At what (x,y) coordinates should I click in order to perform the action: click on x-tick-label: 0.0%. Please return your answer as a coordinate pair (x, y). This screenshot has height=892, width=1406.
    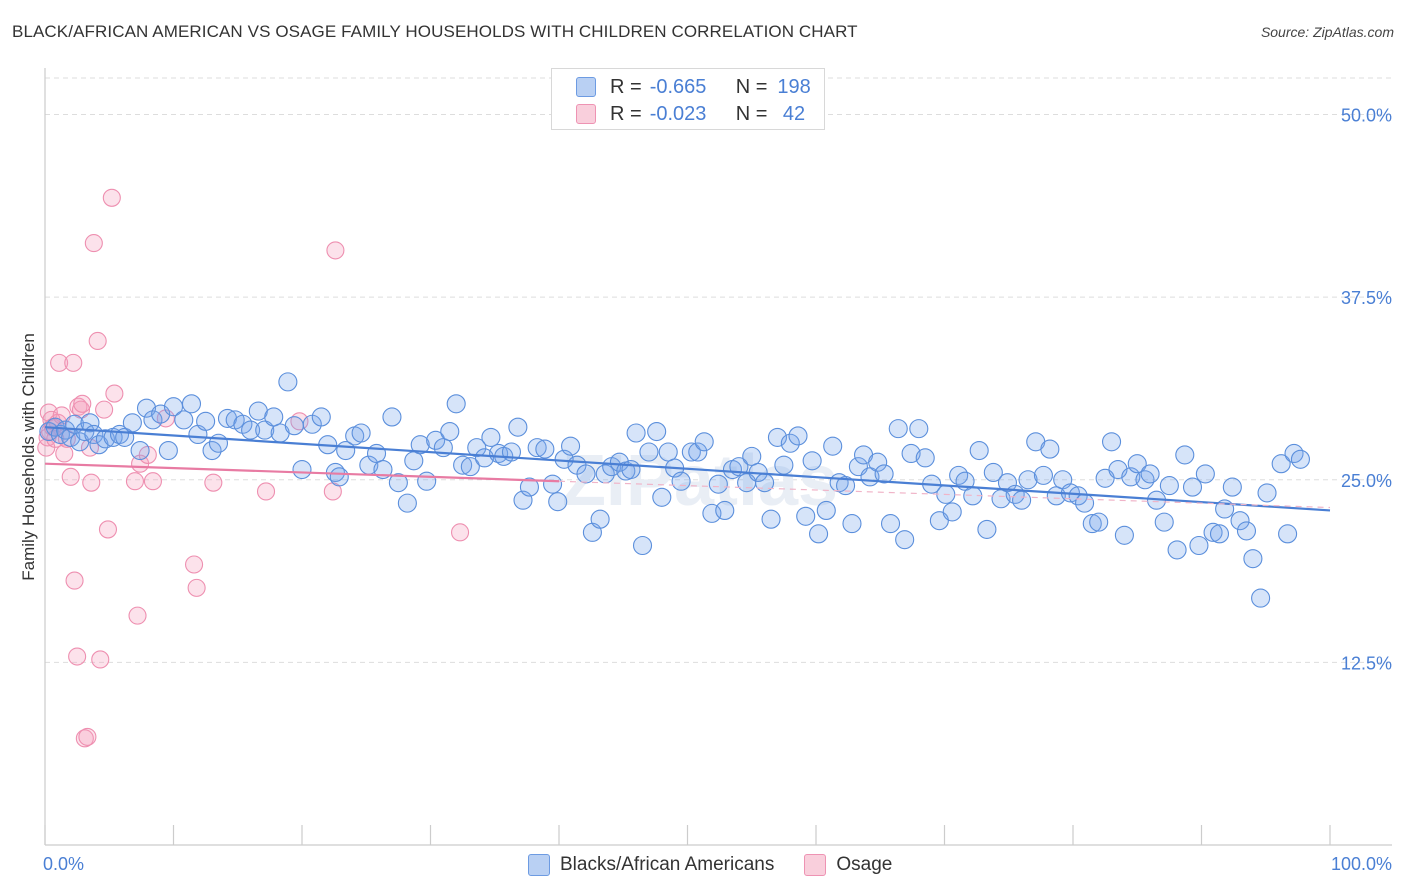
    Looking at the image, I should click on (63, 864).